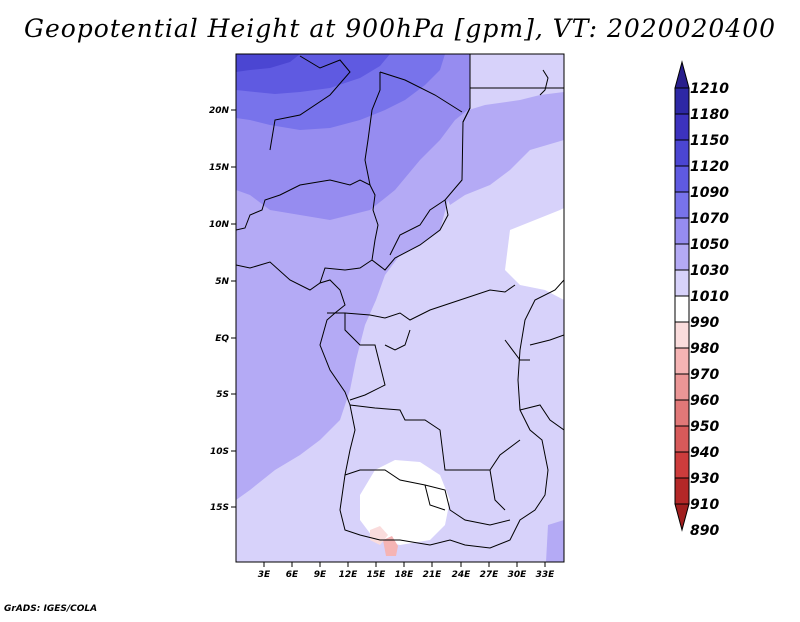 The height and width of the screenshot is (622, 800). I want to click on lon-label: 27E, so click(490, 575).